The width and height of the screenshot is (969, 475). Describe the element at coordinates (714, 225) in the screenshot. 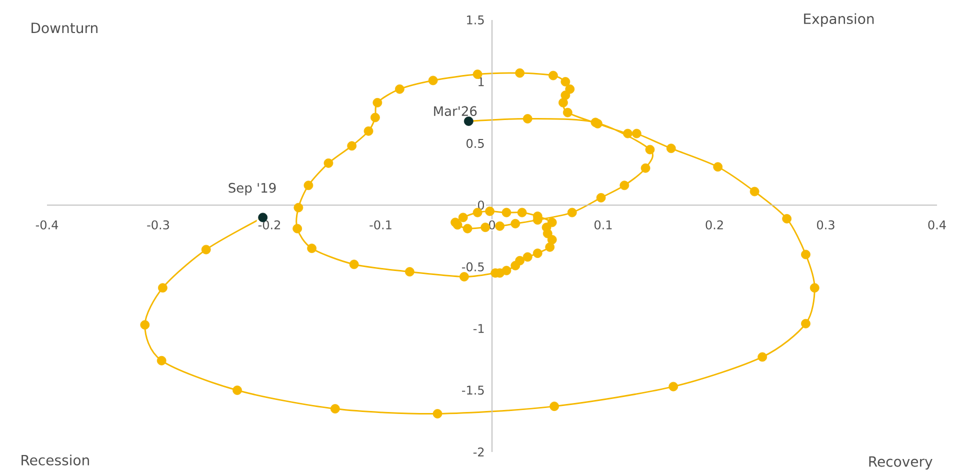

I see `x-tick-label: 0.2` at that location.